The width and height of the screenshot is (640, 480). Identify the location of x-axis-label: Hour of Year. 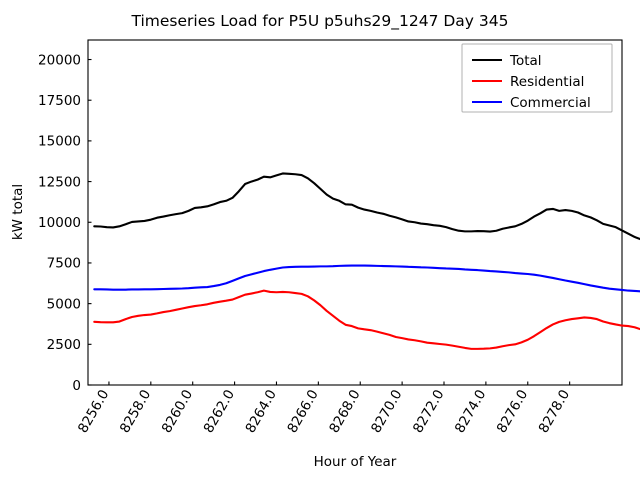
(355, 462).